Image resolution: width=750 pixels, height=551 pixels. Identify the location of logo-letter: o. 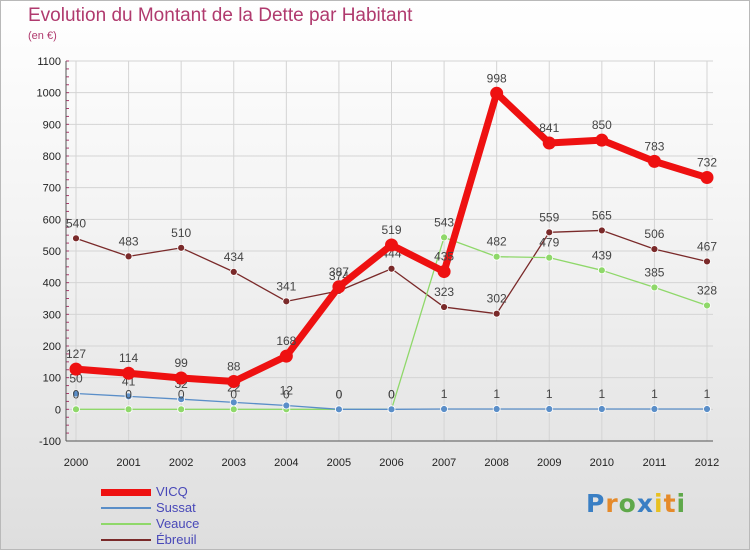
(627, 503).